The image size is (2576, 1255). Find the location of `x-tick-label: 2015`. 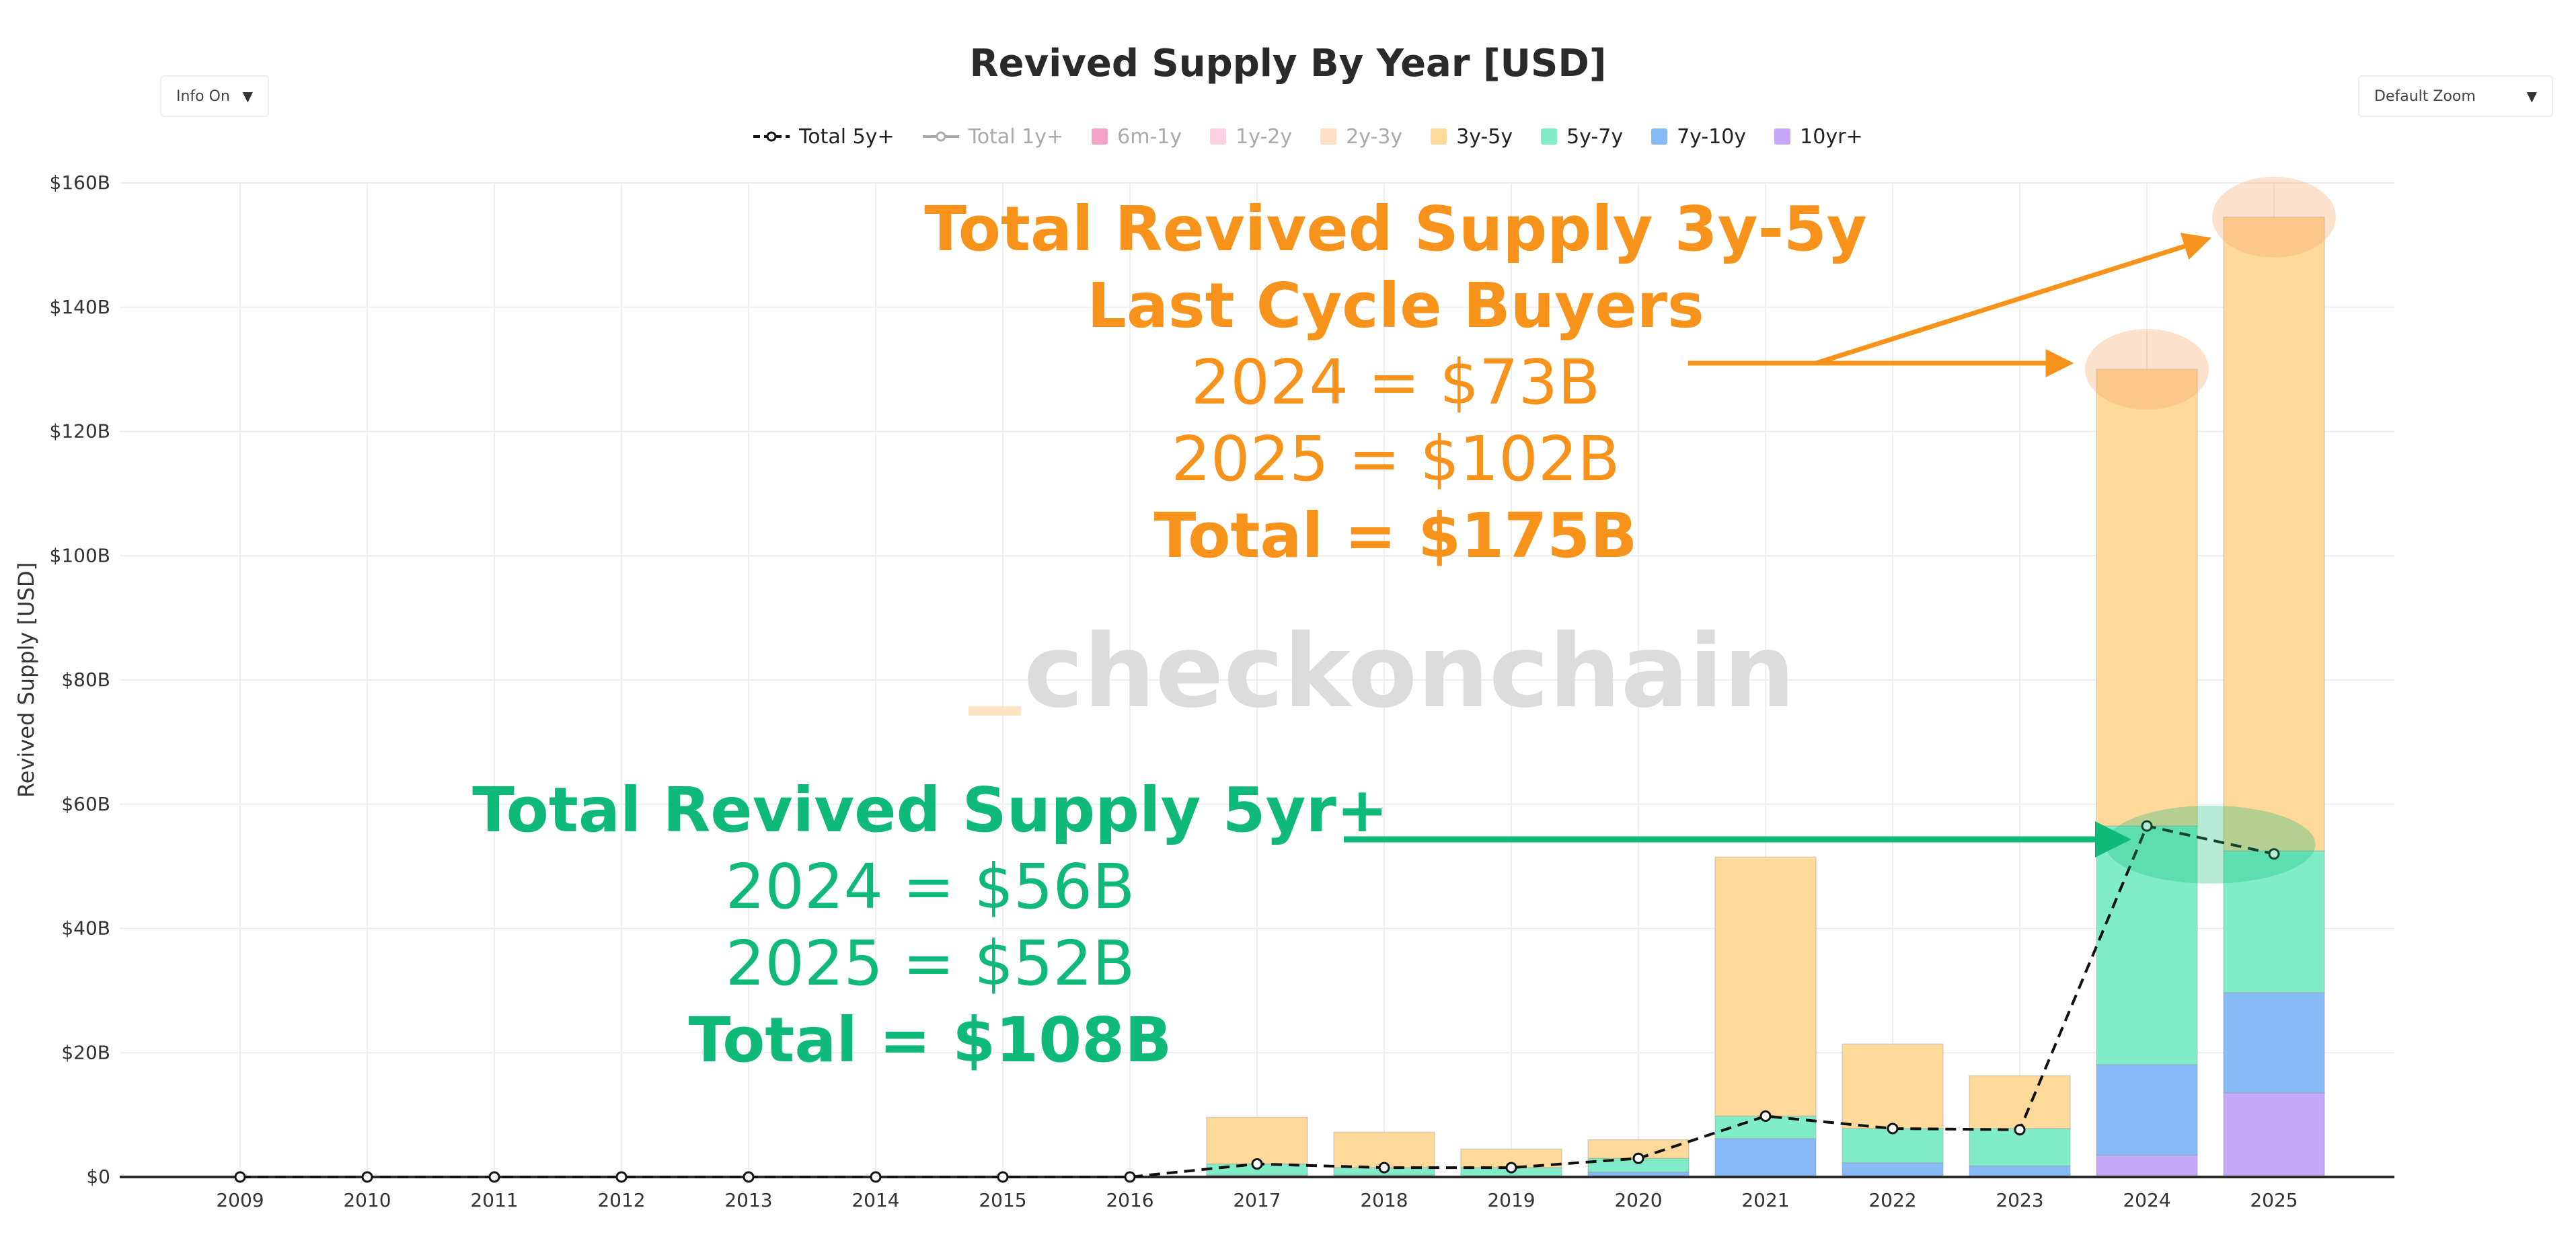

x-tick-label: 2015 is located at coordinates (1002, 1200).